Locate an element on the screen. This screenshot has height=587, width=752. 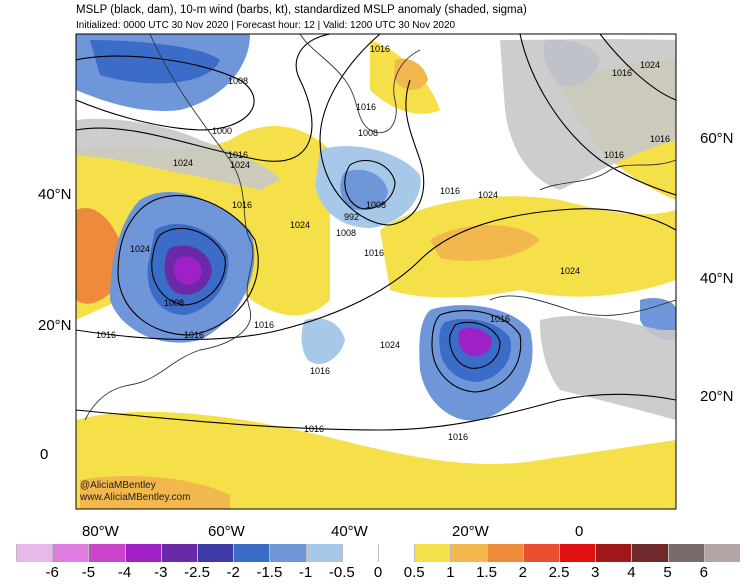
lon-label-60w: 60°W is located at coordinates (226, 531).